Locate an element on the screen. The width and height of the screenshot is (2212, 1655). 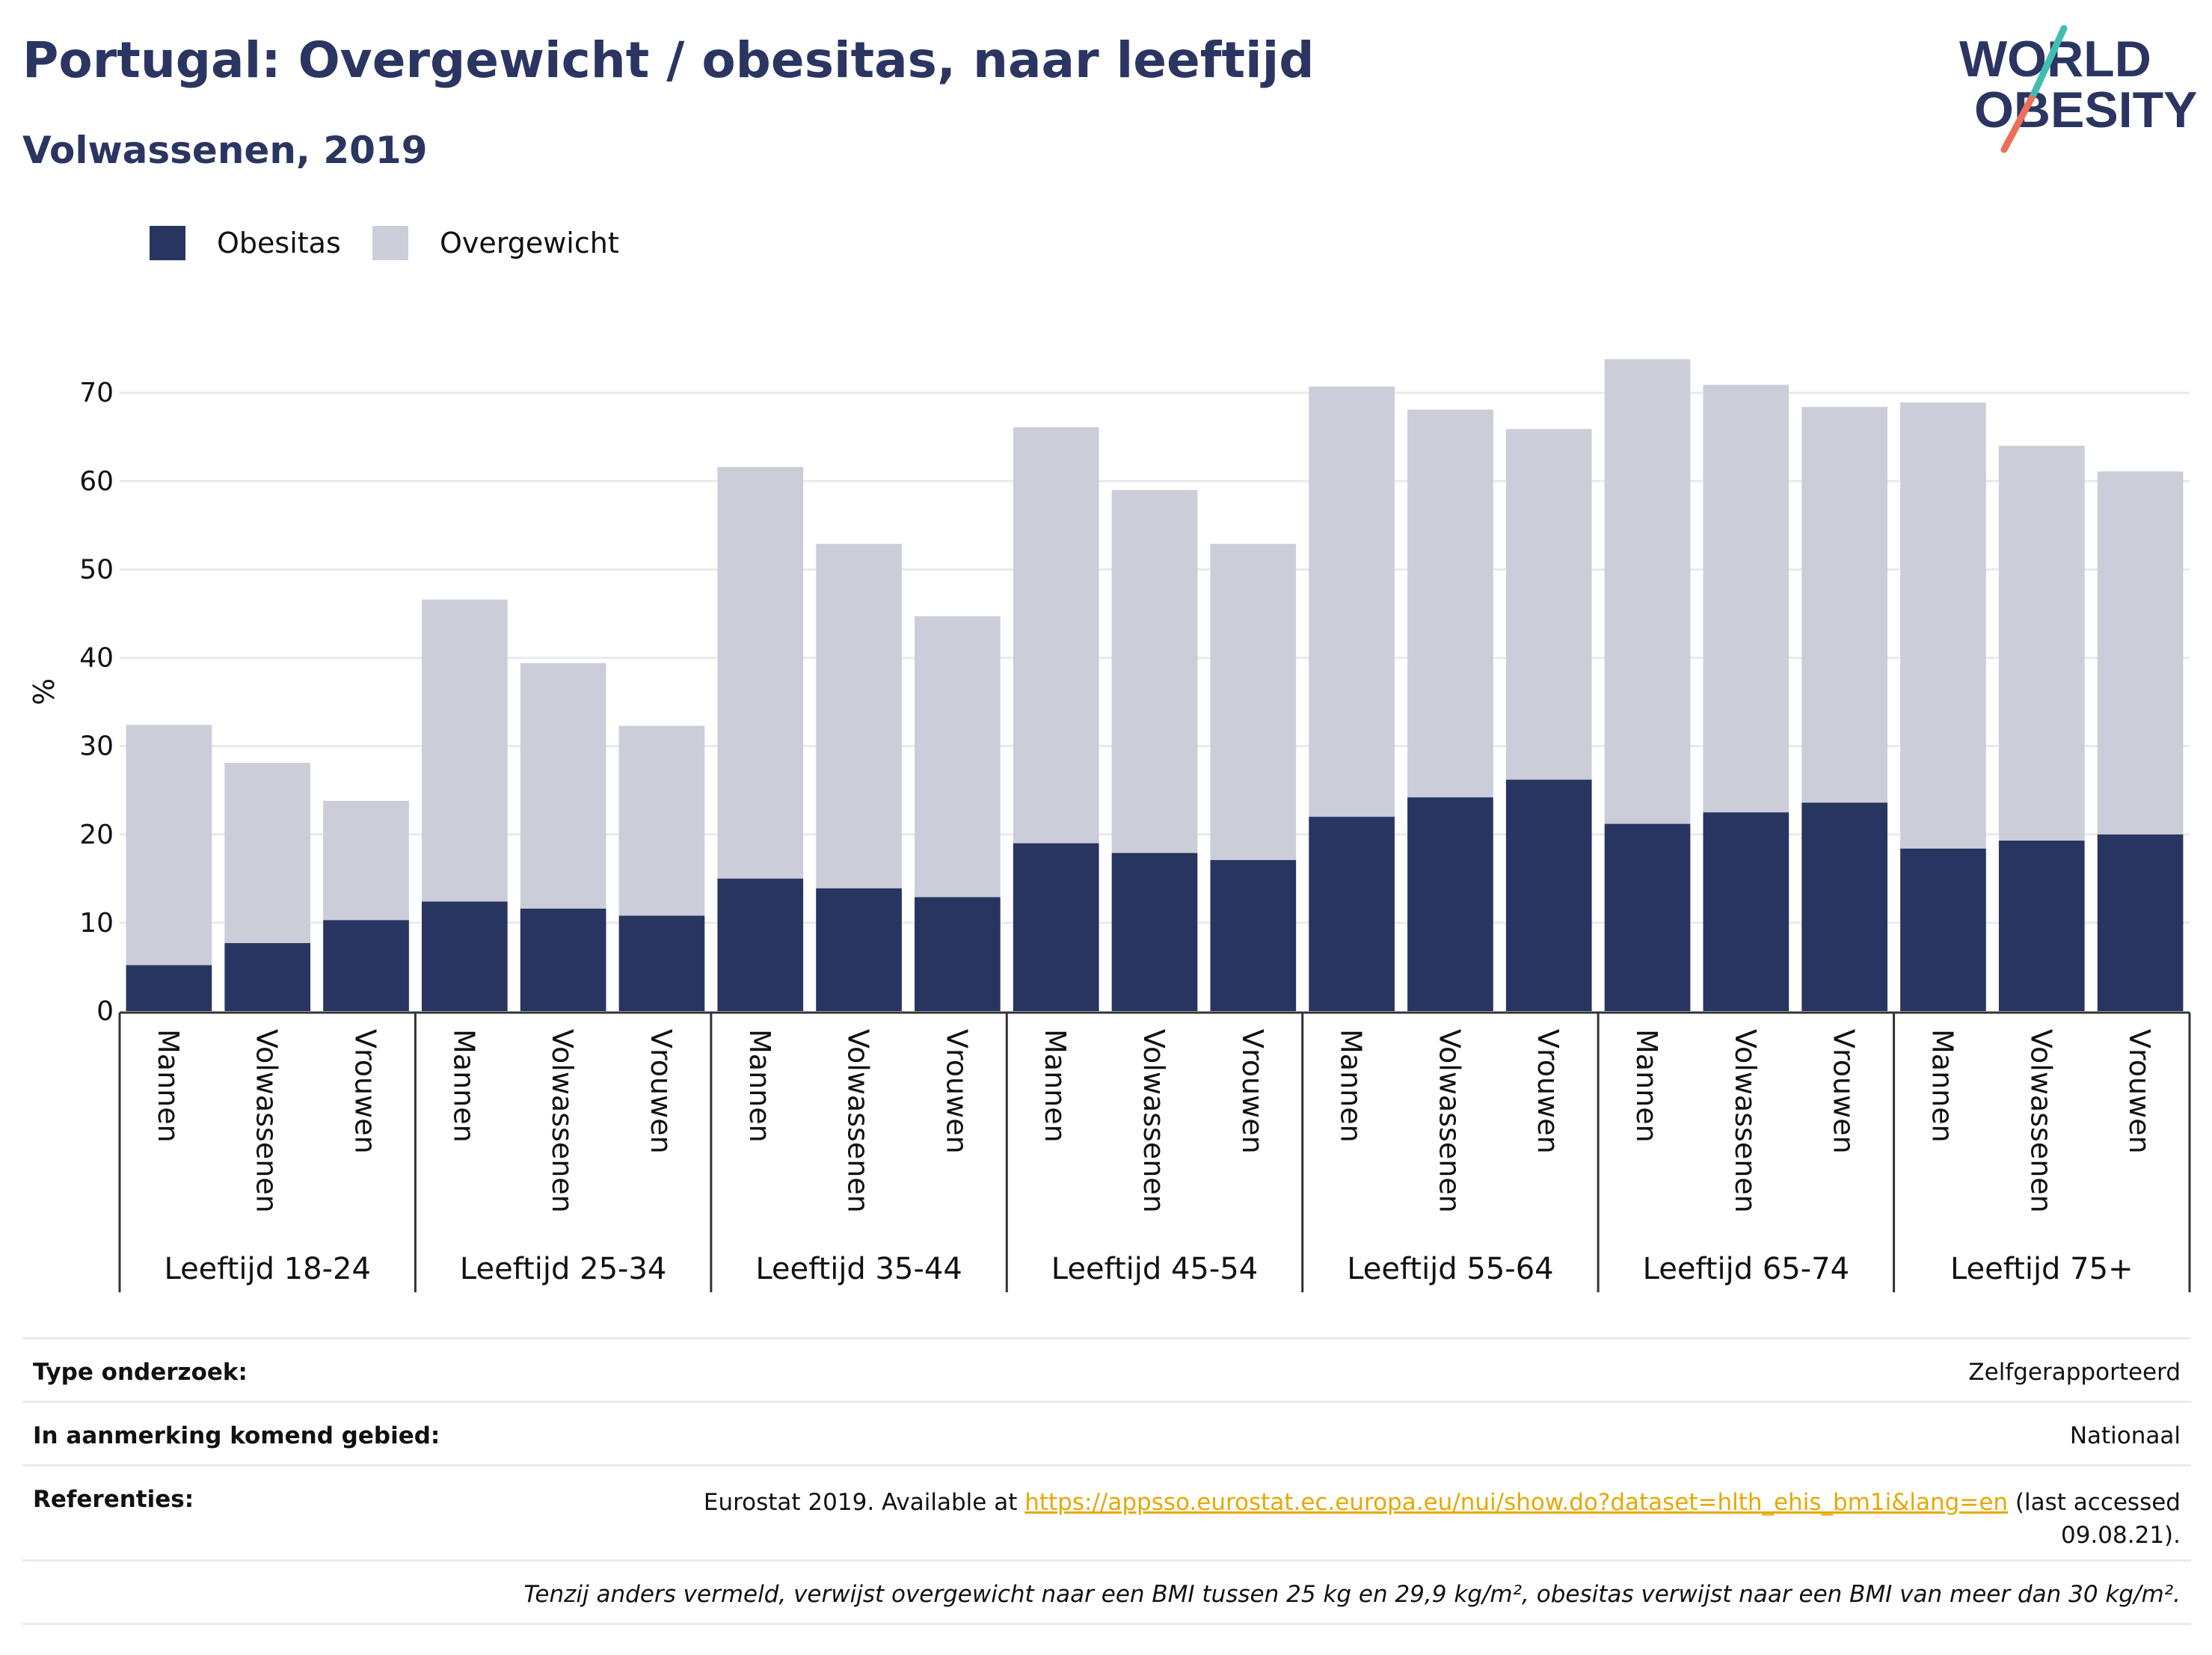
area-label: In aanmerking komend gebied: is located at coordinates (237, 1435).